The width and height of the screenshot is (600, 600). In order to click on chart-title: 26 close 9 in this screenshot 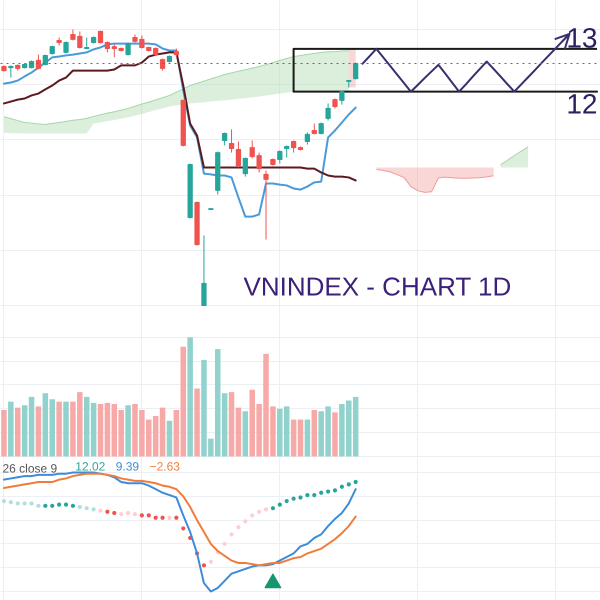, I will do `click(30, 469)`.